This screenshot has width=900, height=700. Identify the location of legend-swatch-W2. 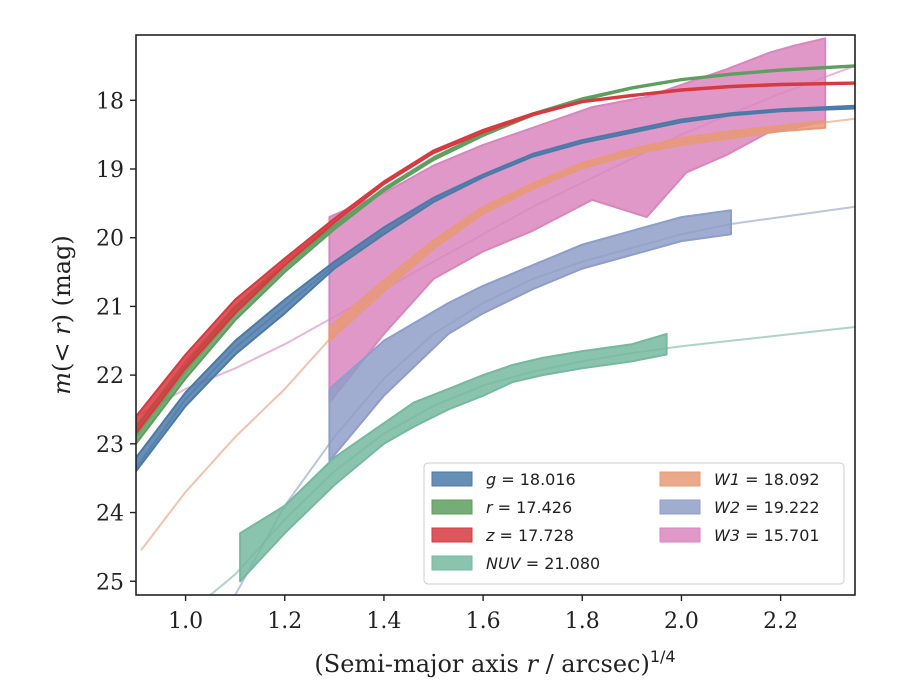
(680, 507).